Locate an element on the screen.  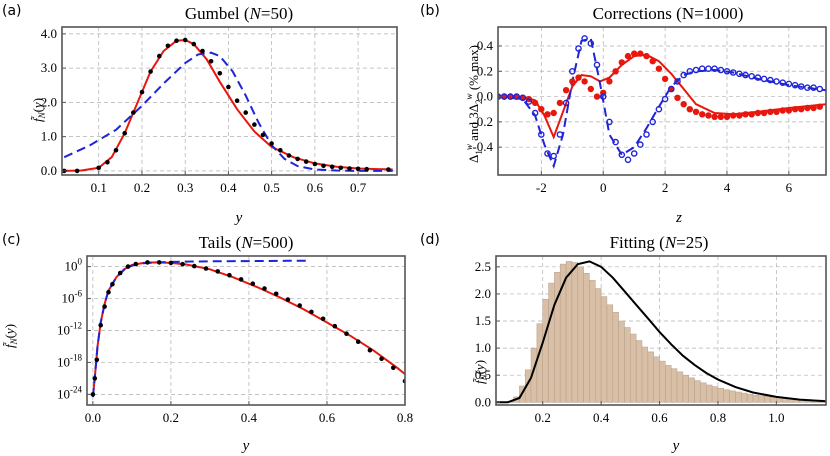
plot-frame is located at coordinates (246, 330).